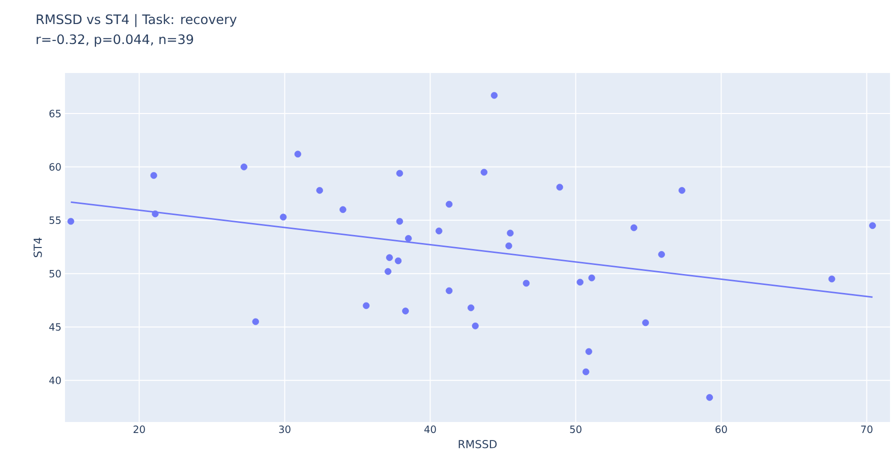 The height and width of the screenshot is (465, 891). Describe the element at coordinates (136, 21) in the screenshot. I see `chart-title: RMSSD vs ST4 | Task: recovery` at that location.